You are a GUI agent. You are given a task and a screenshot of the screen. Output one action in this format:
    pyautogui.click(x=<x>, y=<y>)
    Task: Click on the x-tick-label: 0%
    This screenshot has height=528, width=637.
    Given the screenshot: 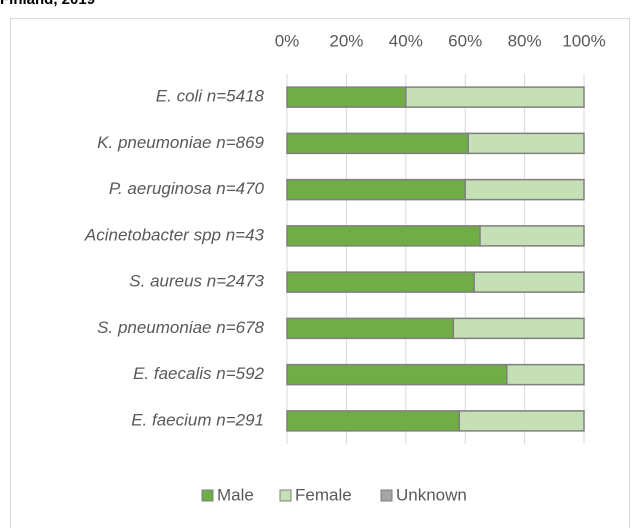 What is the action you would take?
    pyautogui.click(x=287, y=40)
    